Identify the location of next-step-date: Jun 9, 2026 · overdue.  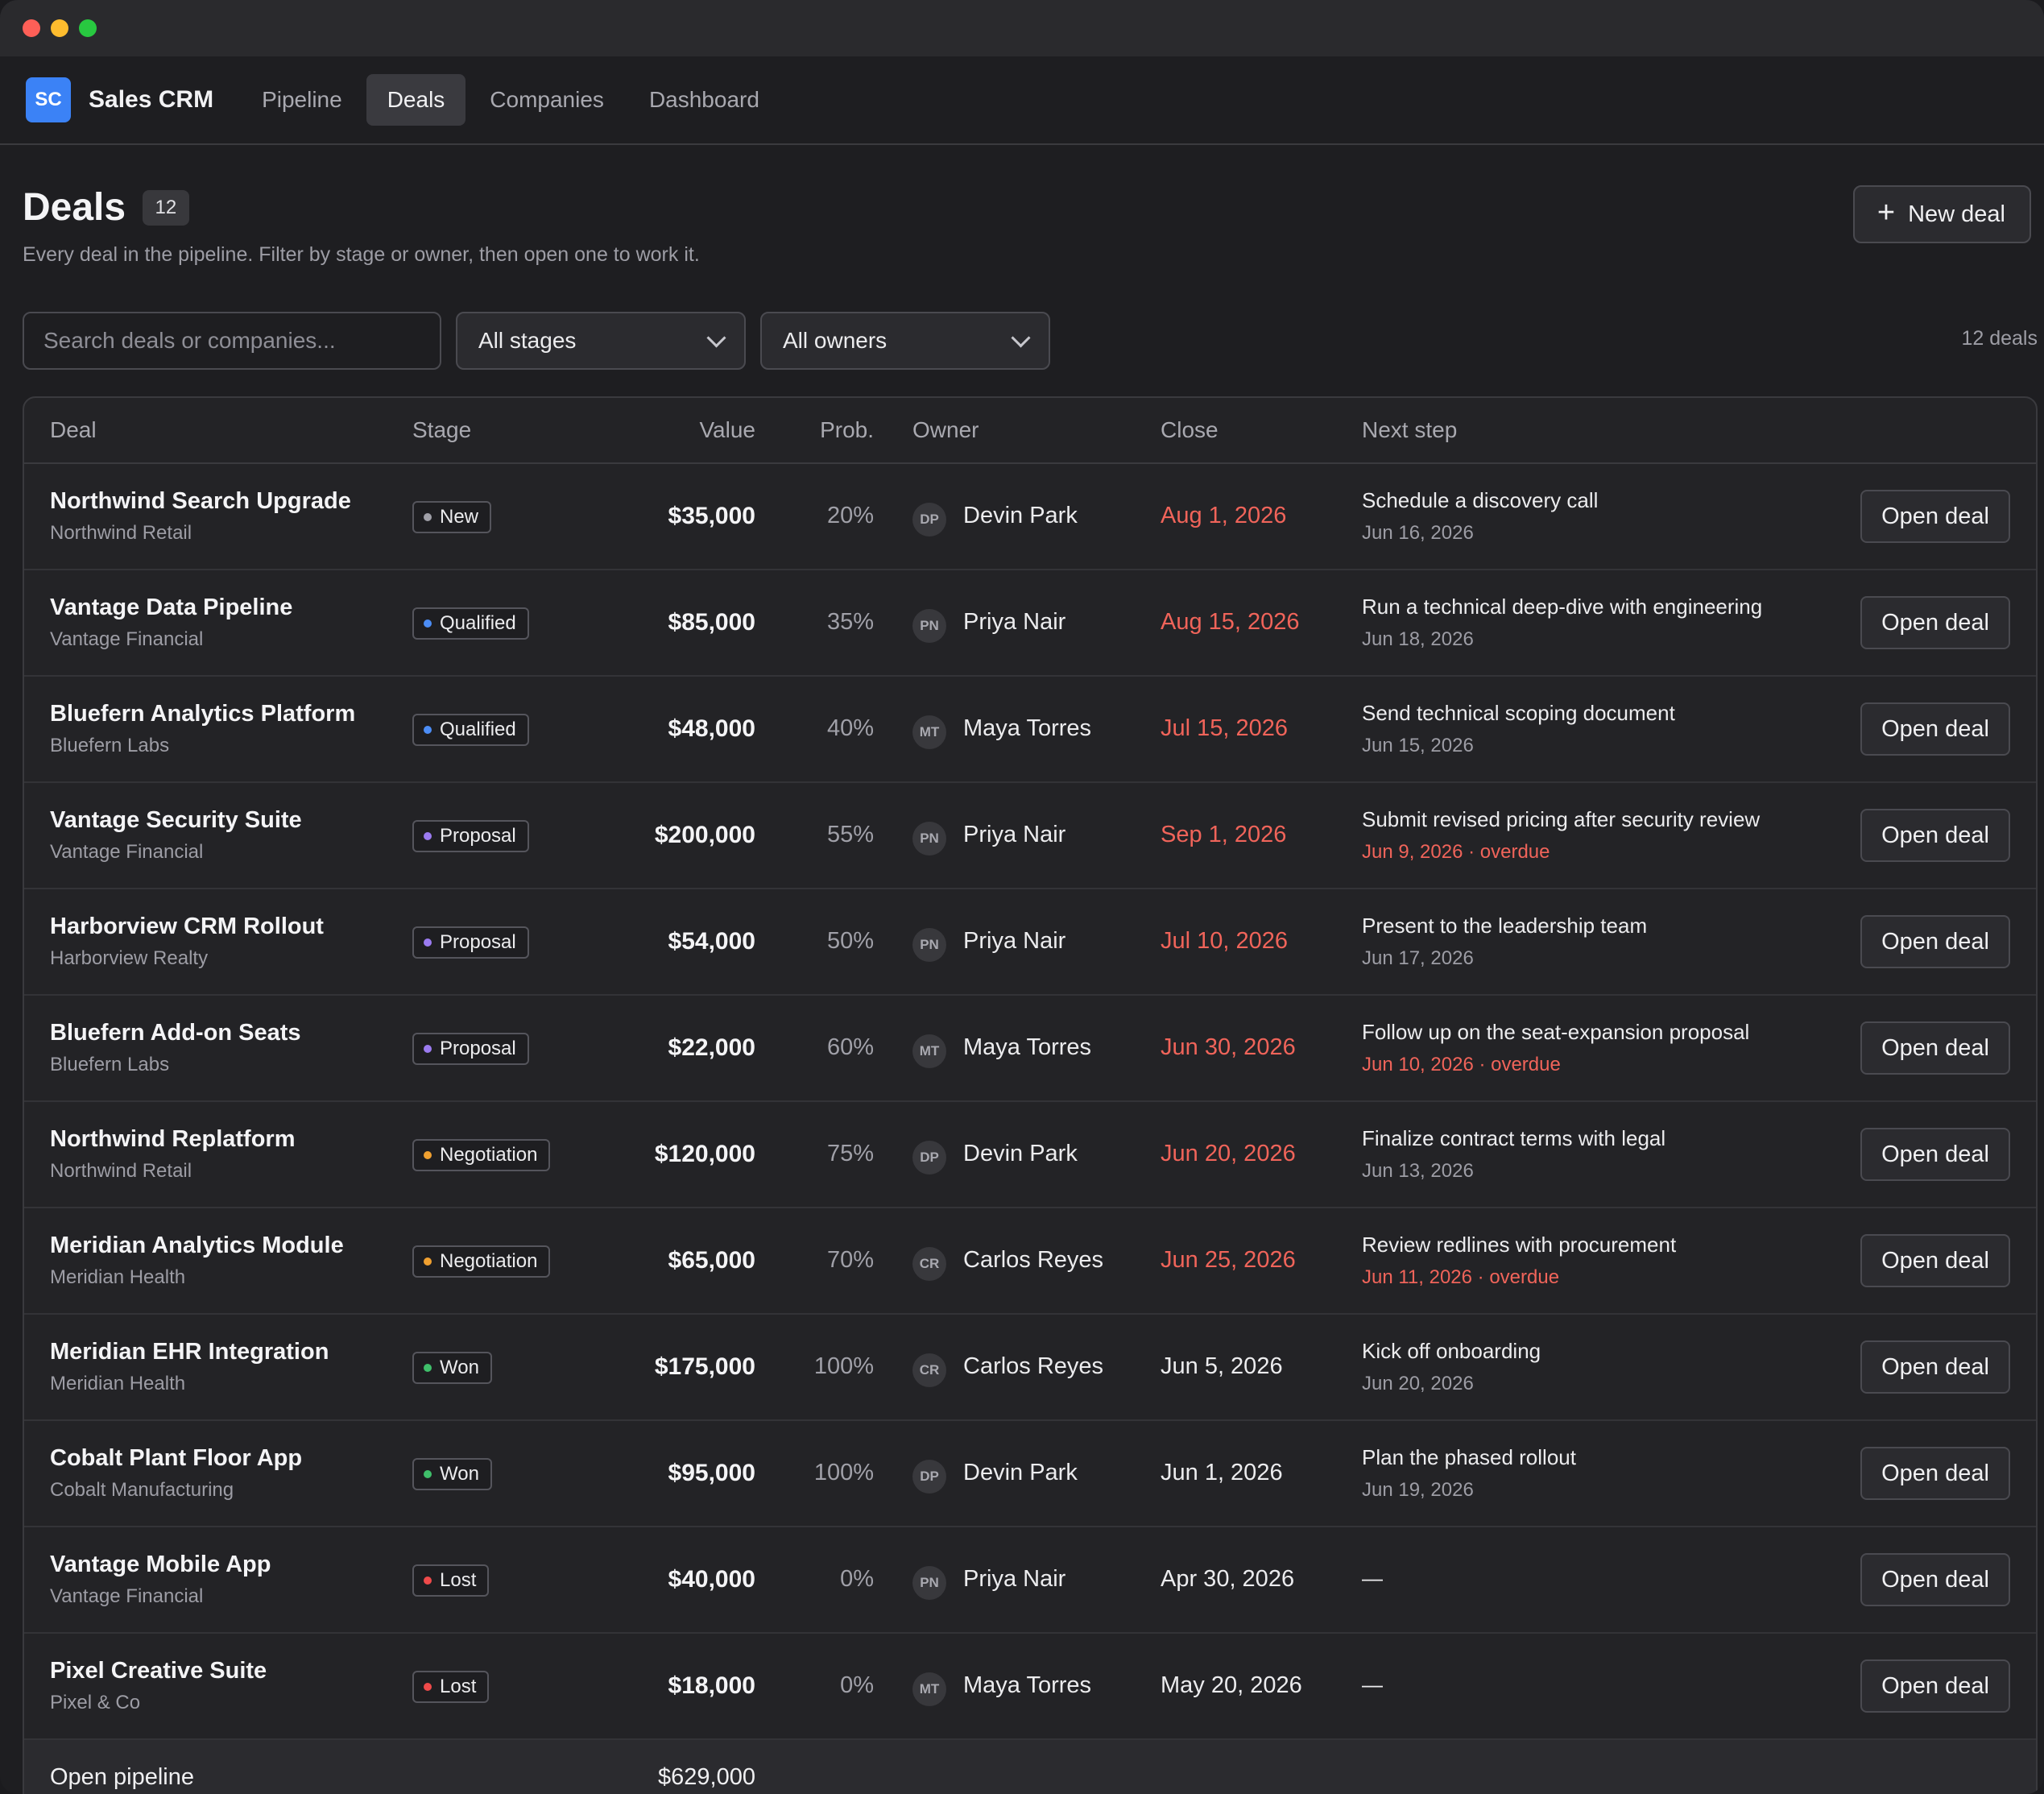
(1456, 852).